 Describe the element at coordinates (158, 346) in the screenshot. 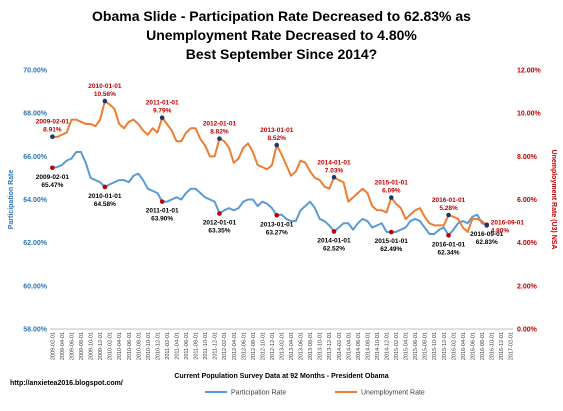

I see `x-tick-label: 2010-12-01` at that location.